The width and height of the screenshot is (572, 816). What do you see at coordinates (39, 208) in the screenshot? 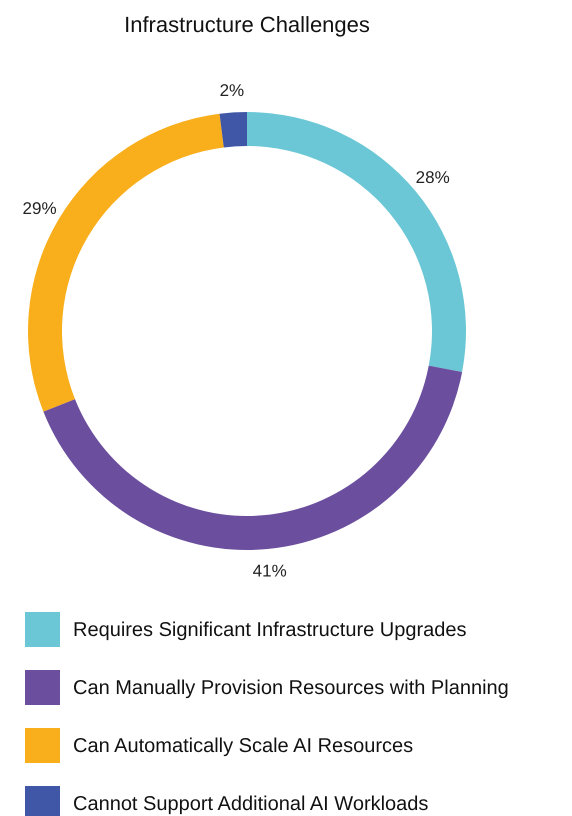
I see `data-label: 29%` at bounding box center [39, 208].